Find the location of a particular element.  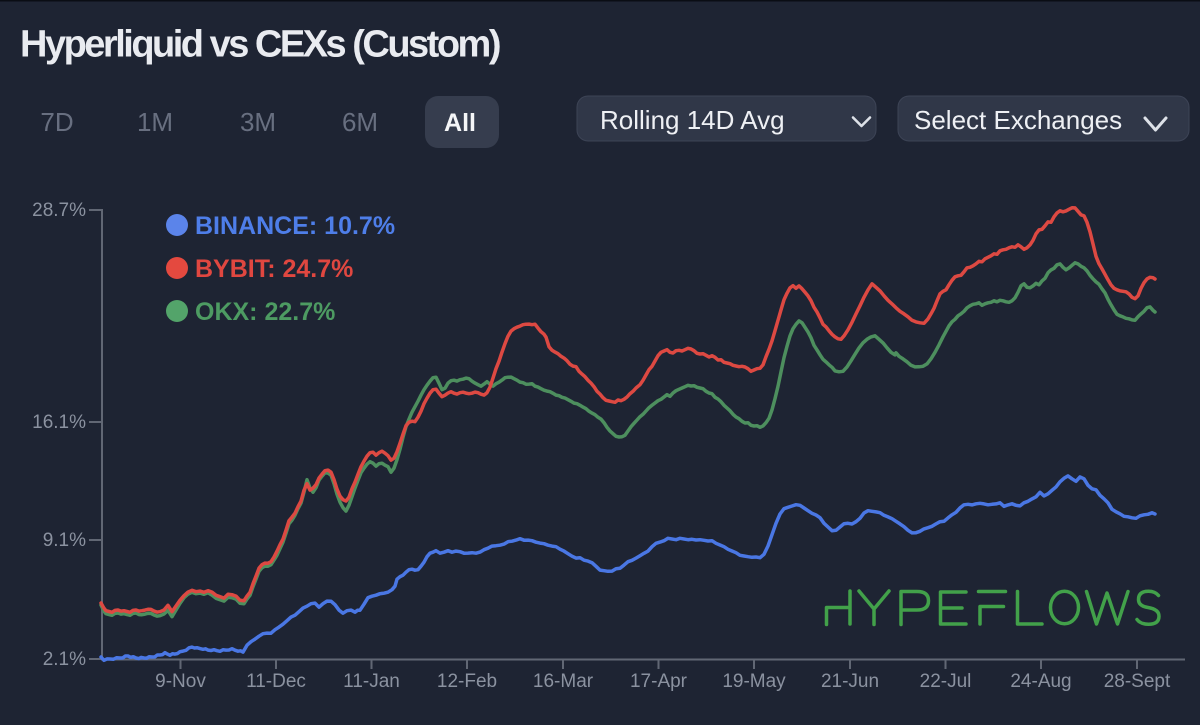

svg-text: 24-Aug is located at coordinates (1040, 681).